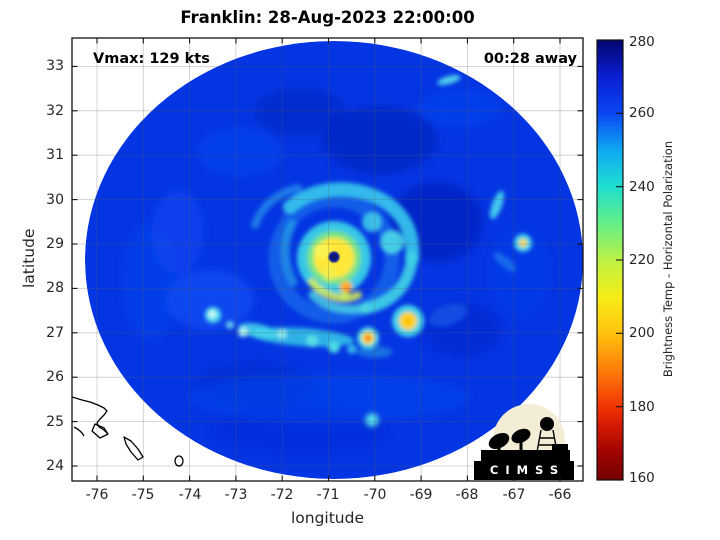 The image size is (720, 540). What do you see at coordinates (97, 495) in the screenshot?
I see `x-tick-label: -76` at bounding box center [97, 495].